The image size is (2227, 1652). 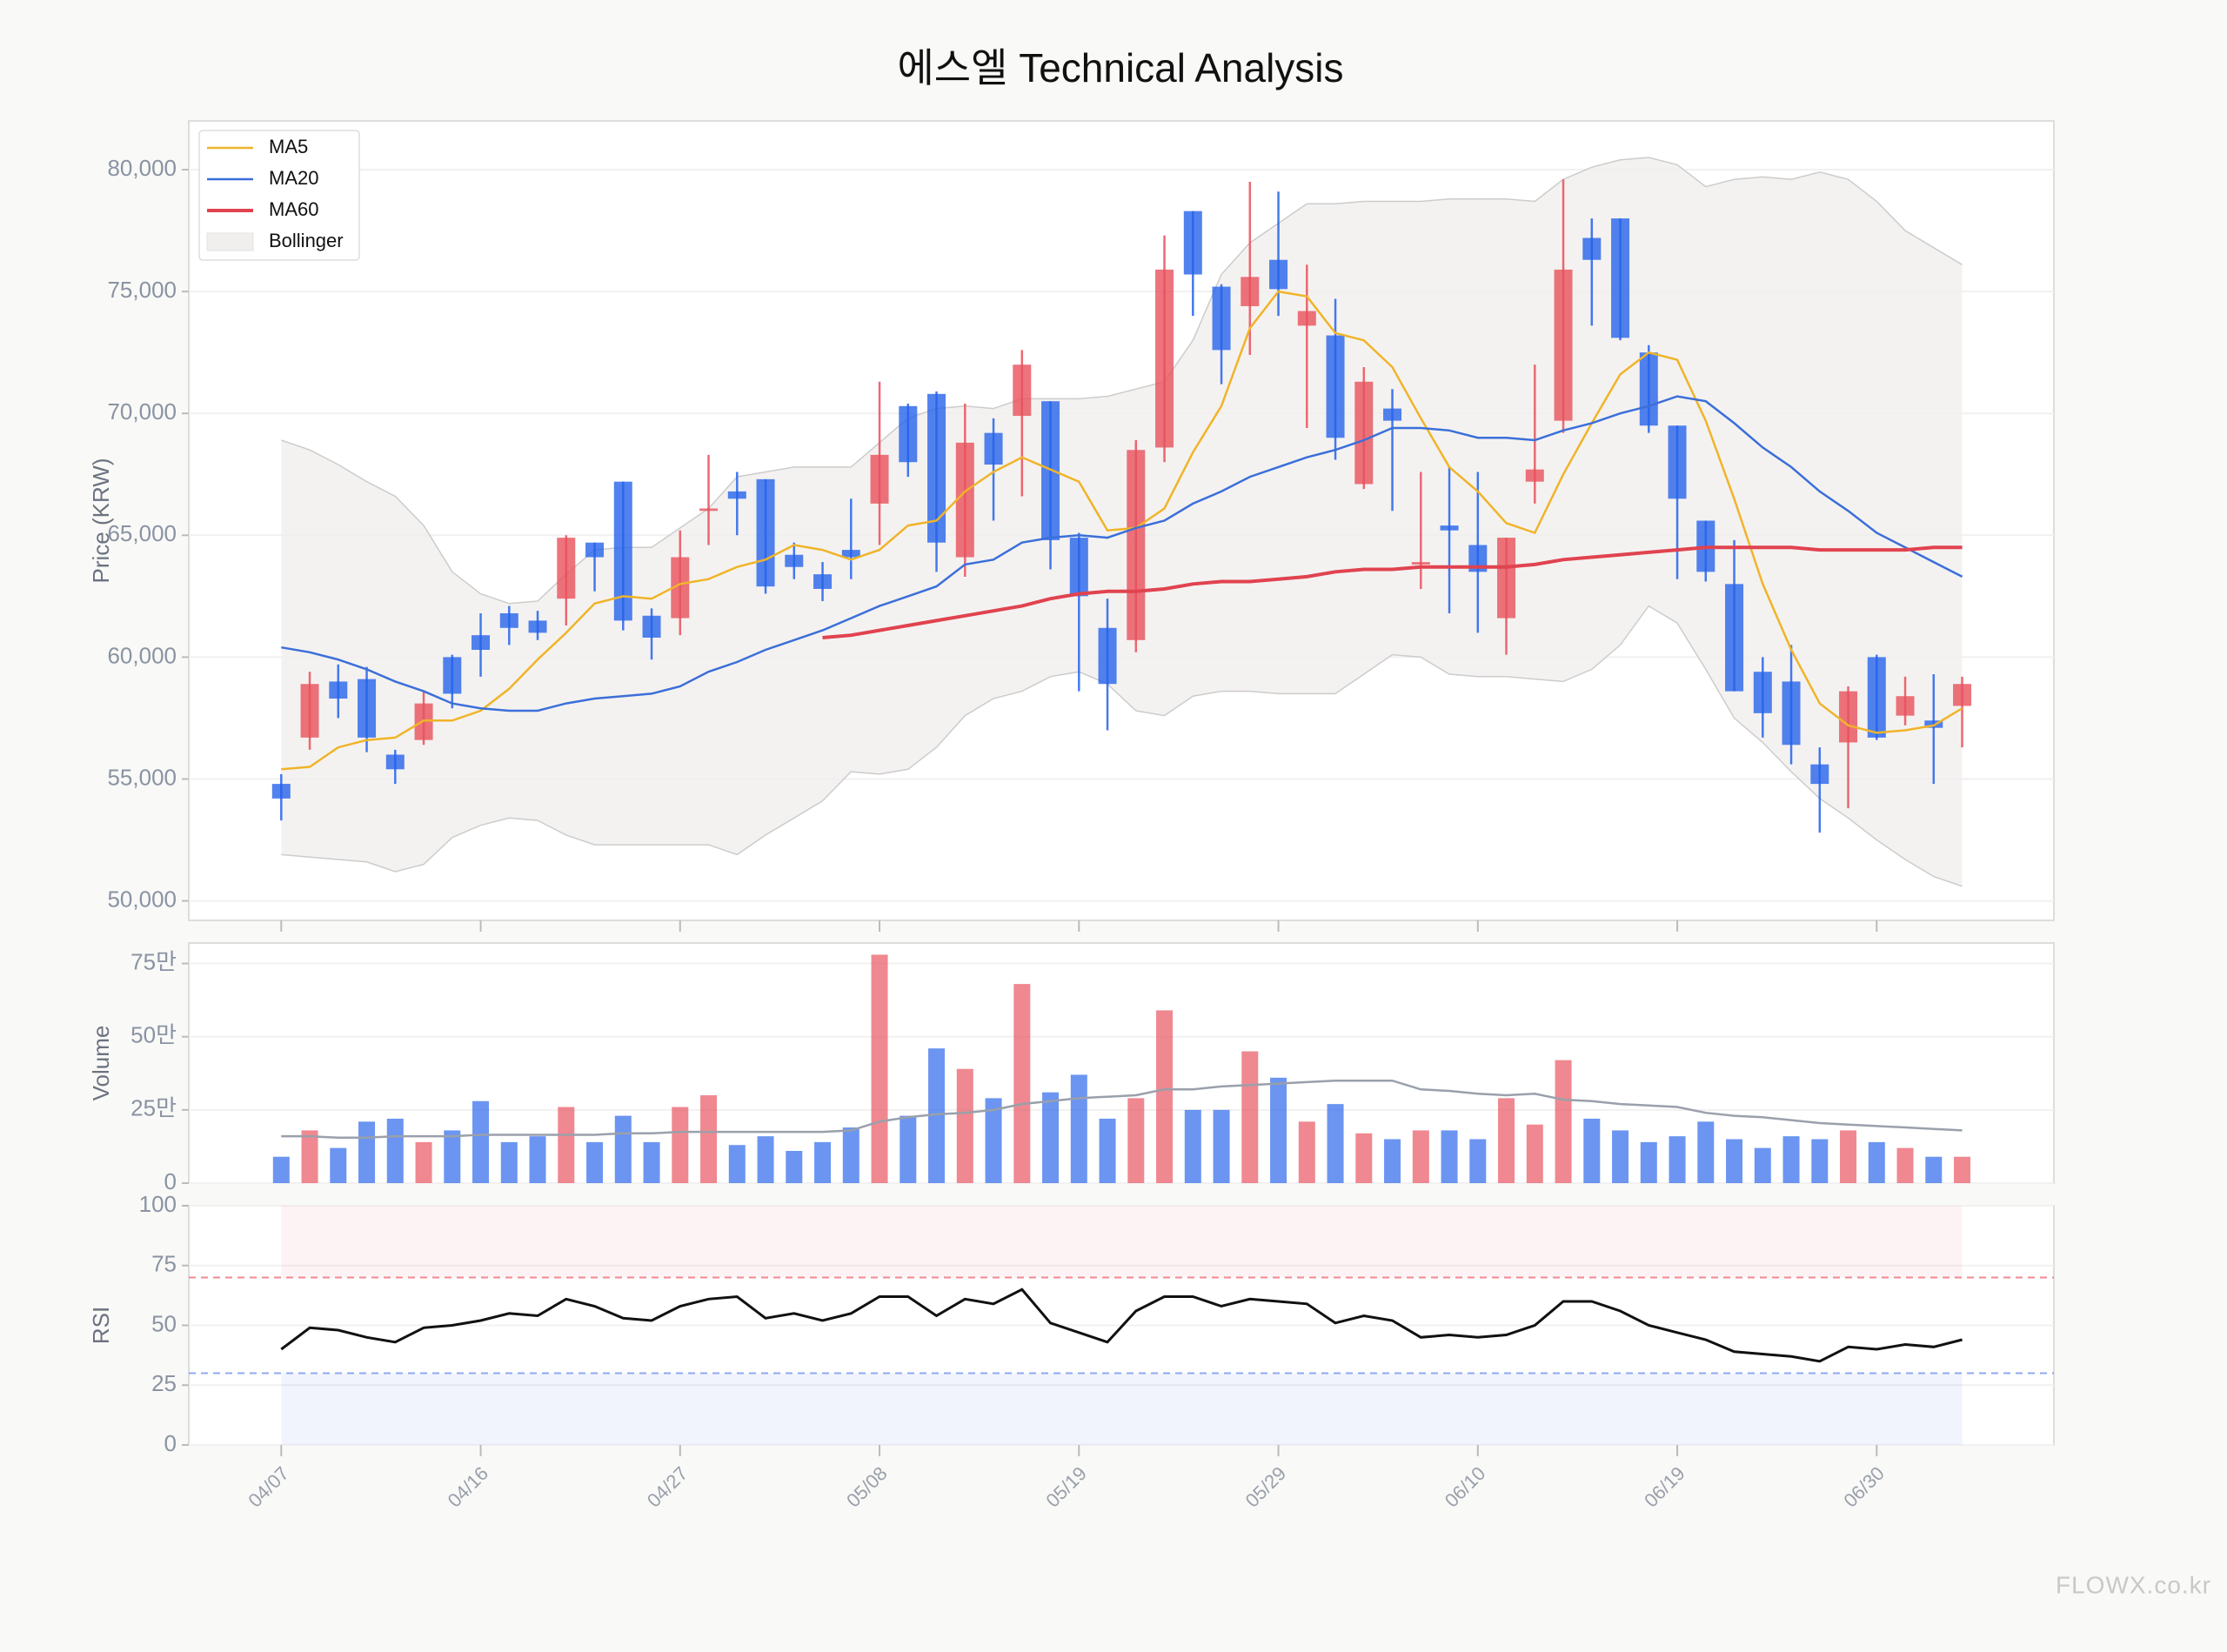 I want to click on panel, so click(x=1121, y=1063).